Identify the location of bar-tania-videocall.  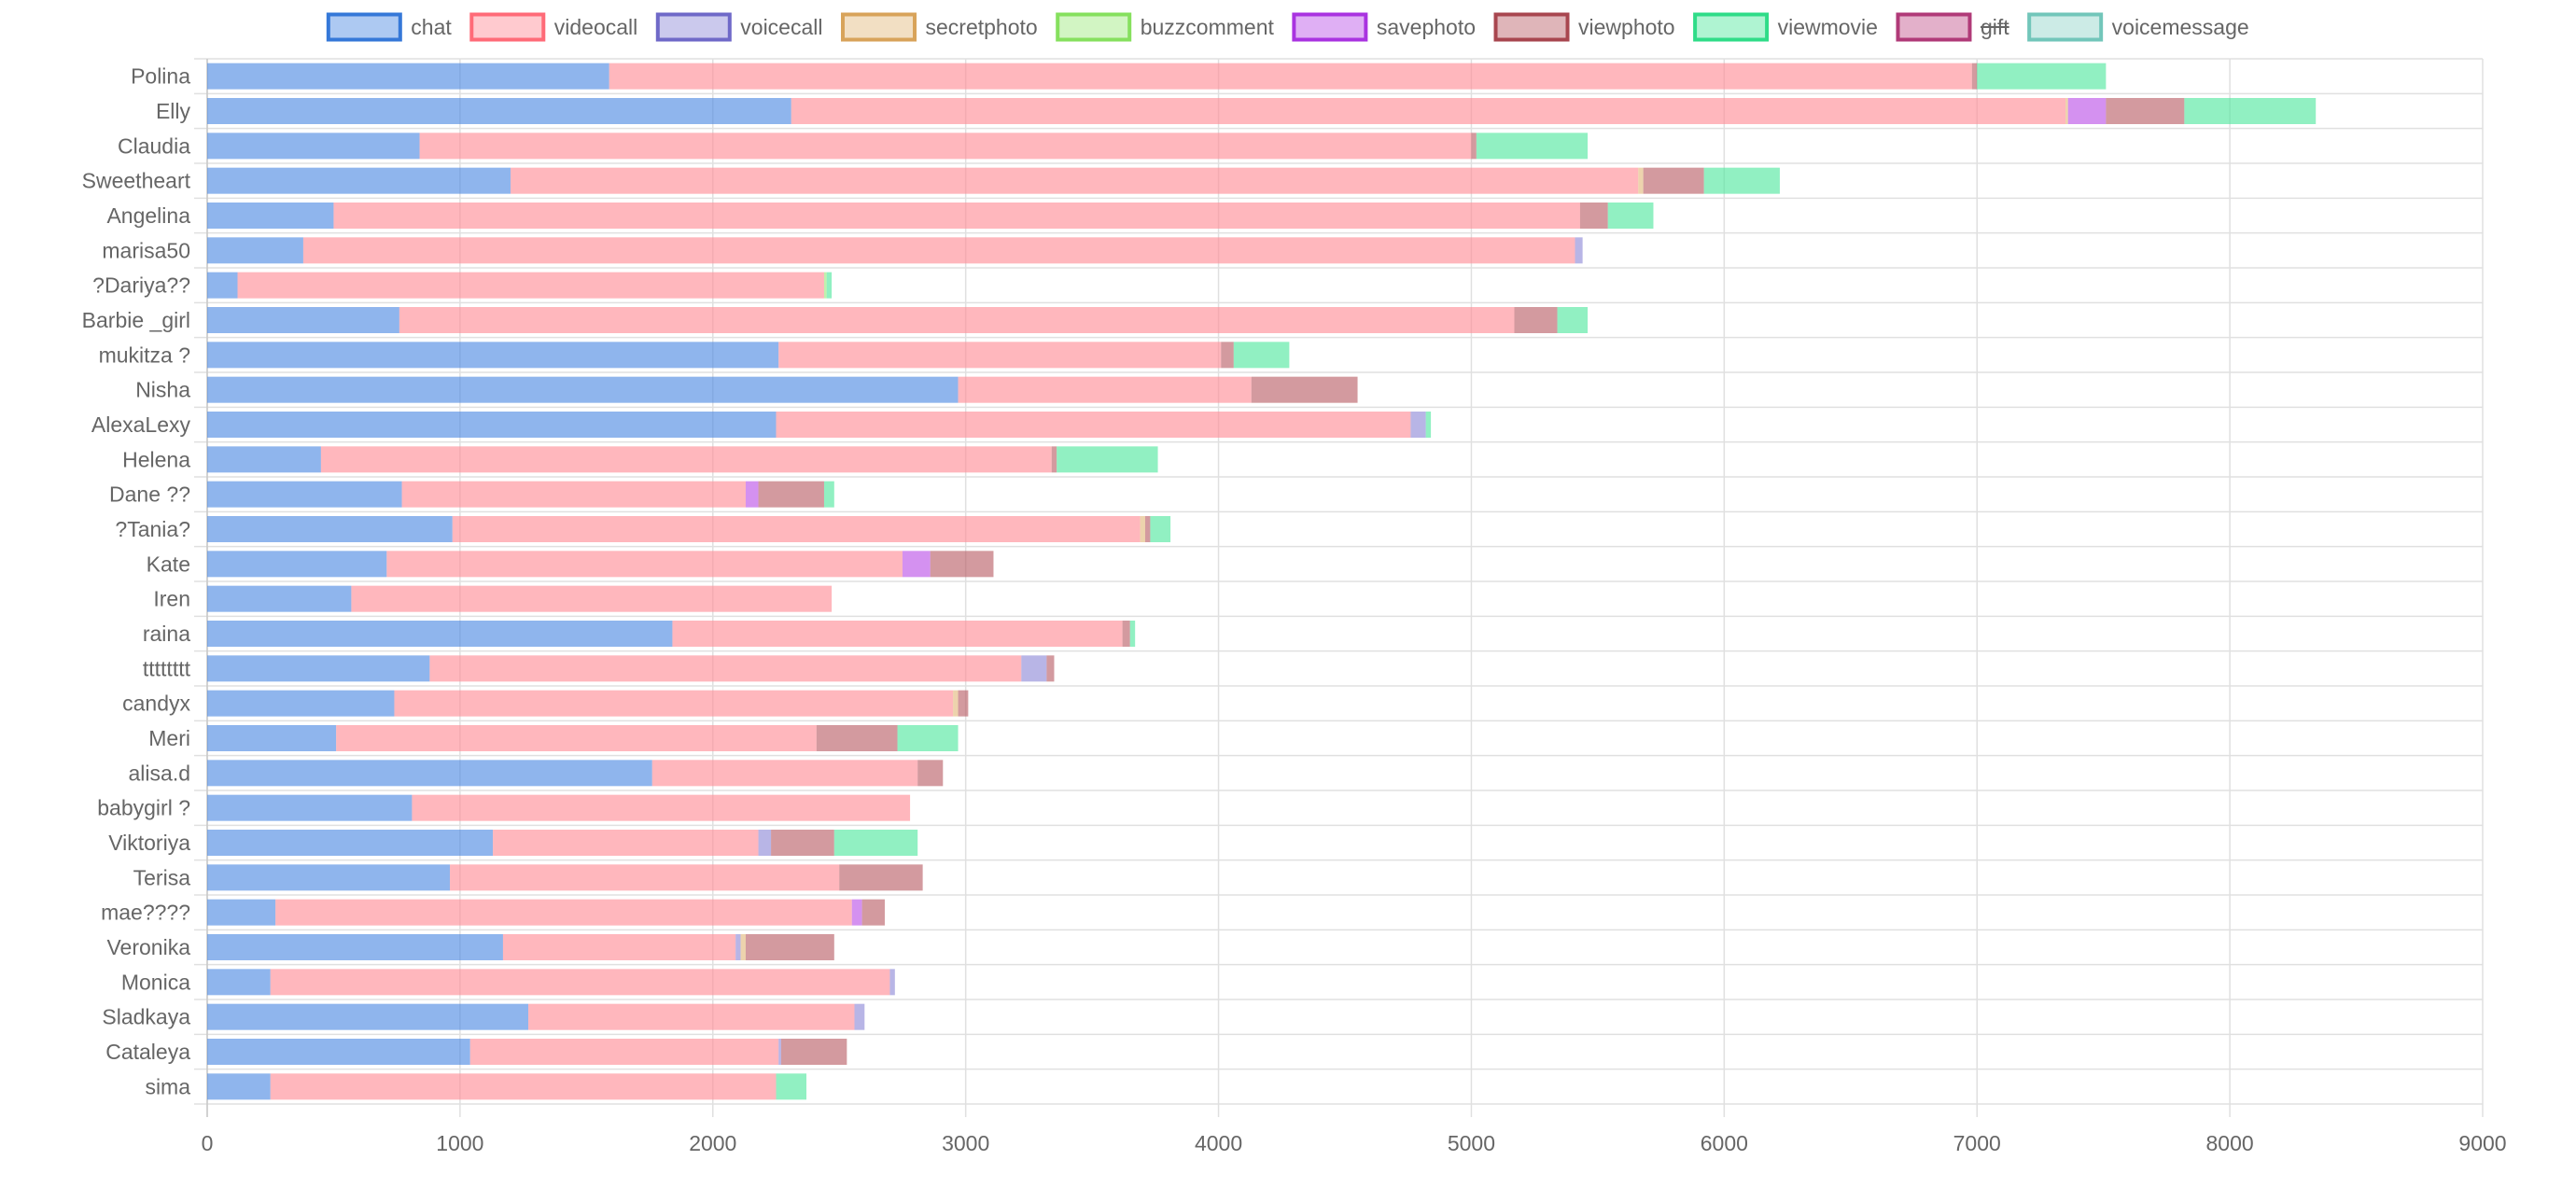
(796, 529).